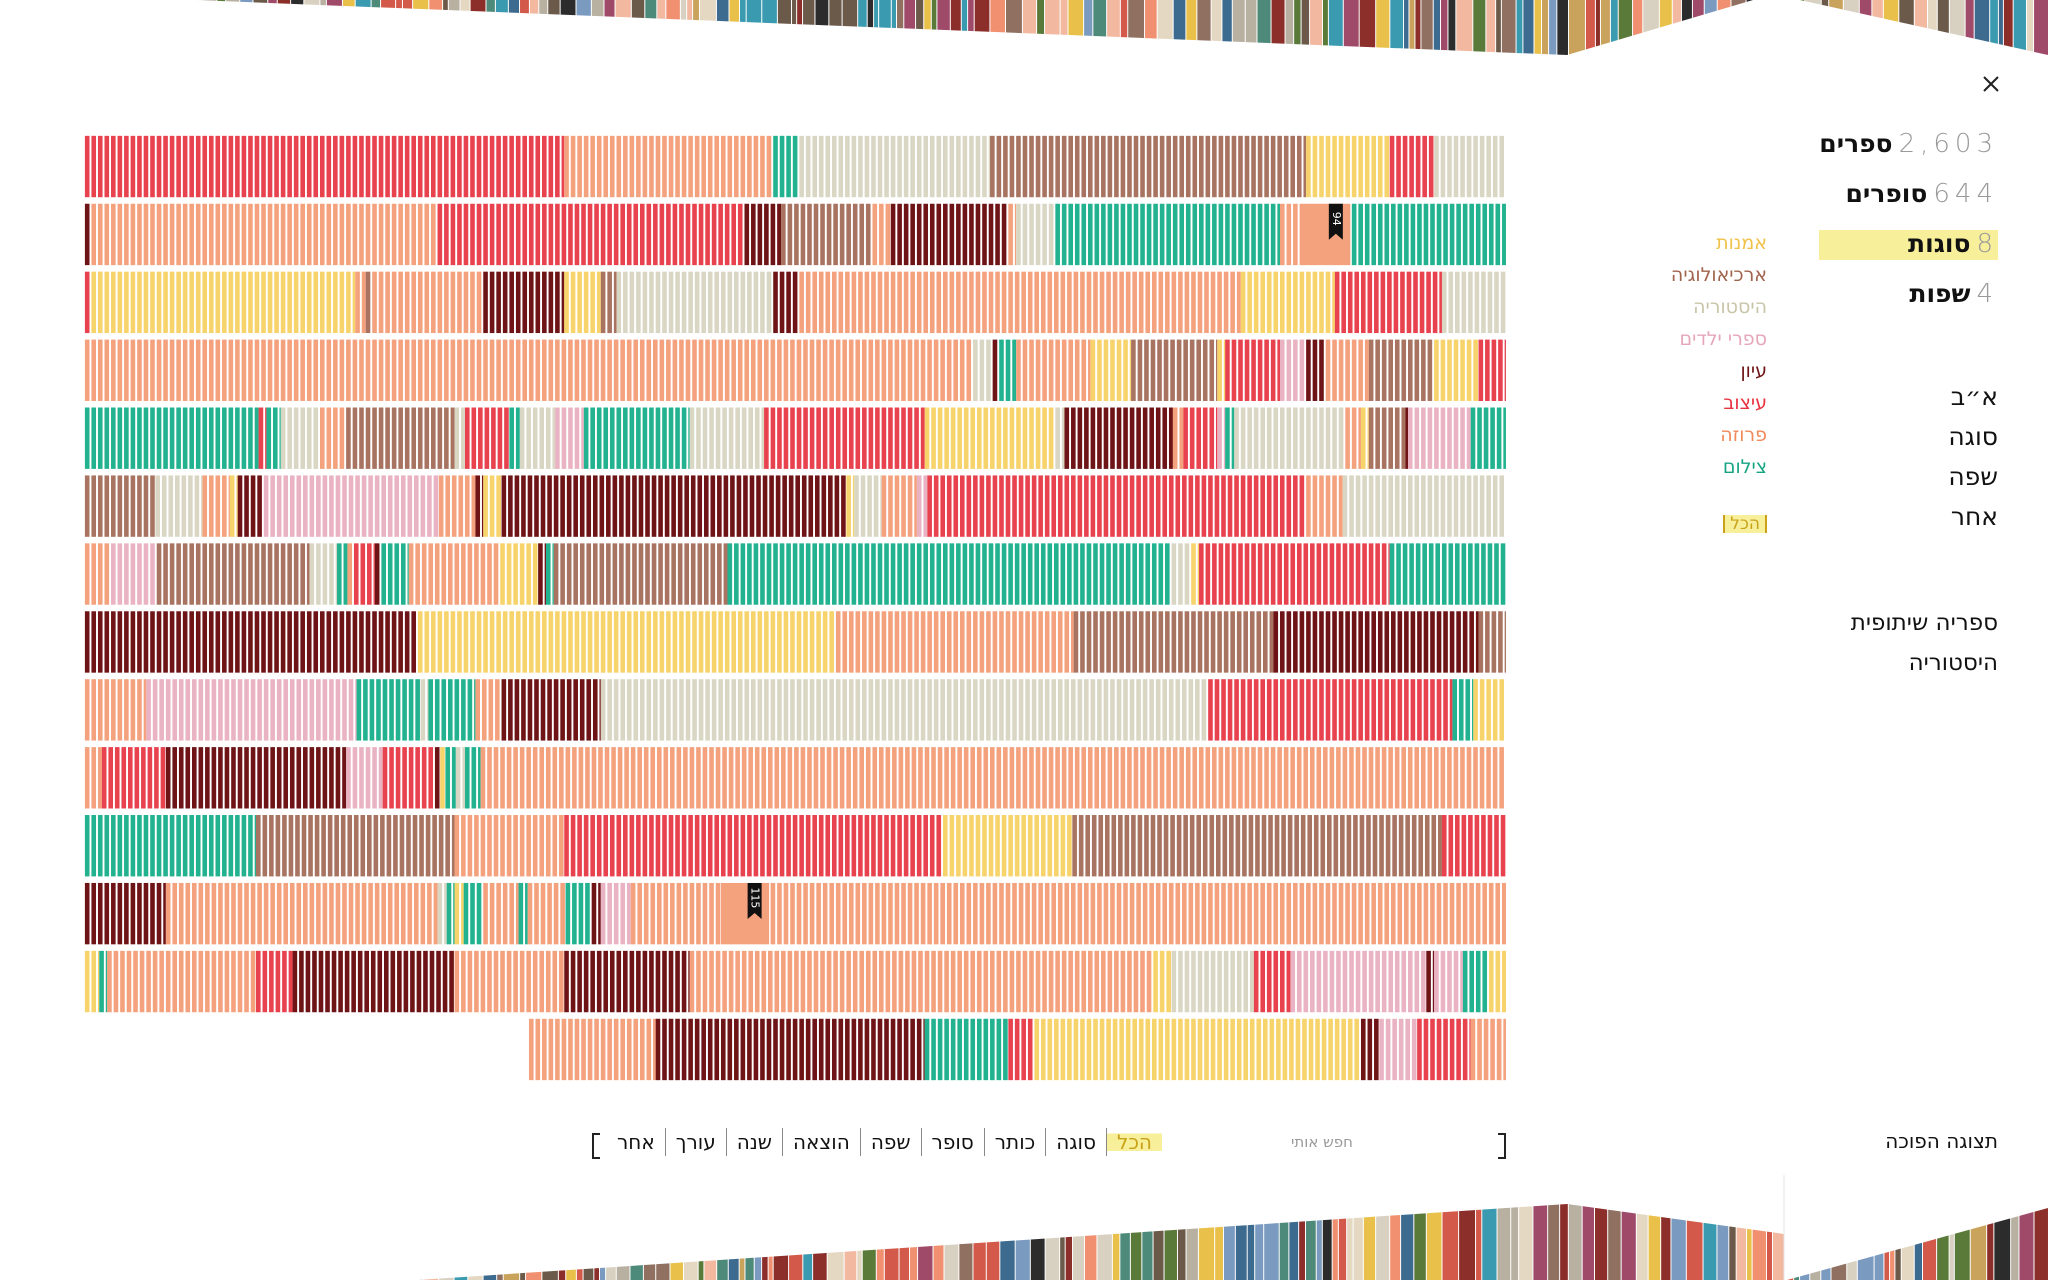 The image size is (2048, 1280). What do you see at coordinates (820, 1142) in the screenshot?
I see `search-field: הוצאה` at bounding box center [820, 1142].